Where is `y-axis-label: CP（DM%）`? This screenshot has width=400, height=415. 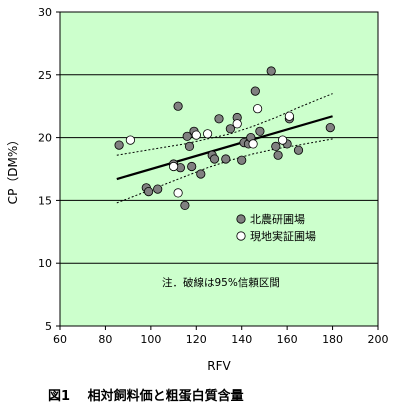
y-axis-label: CP（DM%） is located at coordinates (13, 169).